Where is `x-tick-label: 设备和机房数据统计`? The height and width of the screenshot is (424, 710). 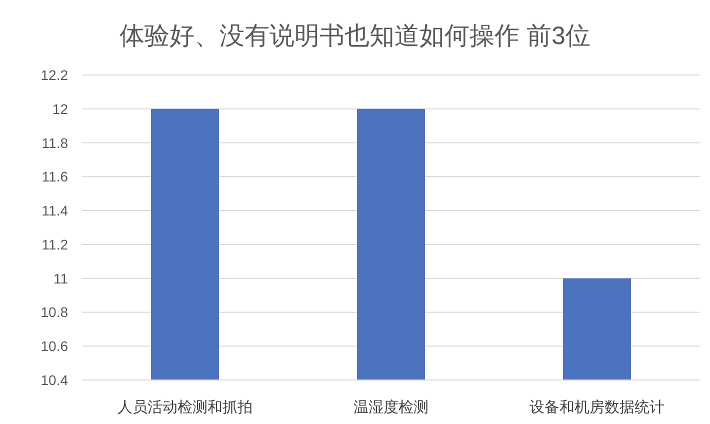
x-tick-label: 设备和机房数据统计 is located at coordinates (597, 407).